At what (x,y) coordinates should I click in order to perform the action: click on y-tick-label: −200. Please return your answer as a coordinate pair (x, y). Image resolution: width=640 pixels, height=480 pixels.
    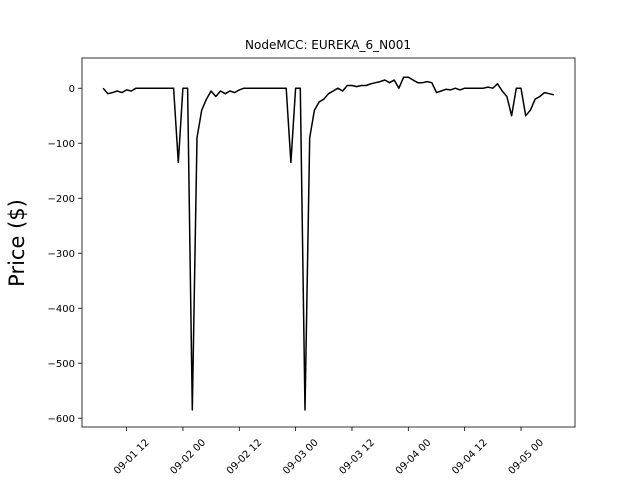
    Looking at the image, I should click on (61, 199).